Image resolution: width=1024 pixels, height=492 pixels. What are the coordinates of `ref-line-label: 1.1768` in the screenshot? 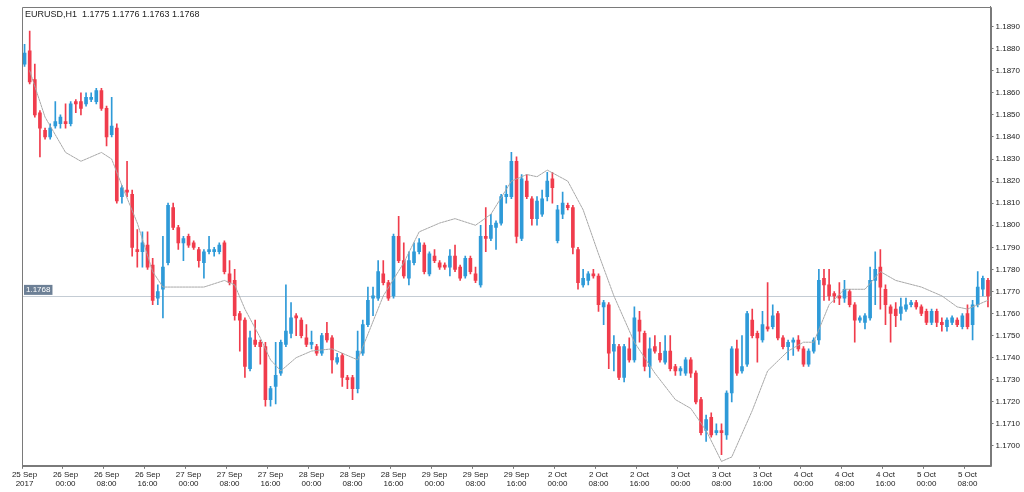 It's located at (39, 290).